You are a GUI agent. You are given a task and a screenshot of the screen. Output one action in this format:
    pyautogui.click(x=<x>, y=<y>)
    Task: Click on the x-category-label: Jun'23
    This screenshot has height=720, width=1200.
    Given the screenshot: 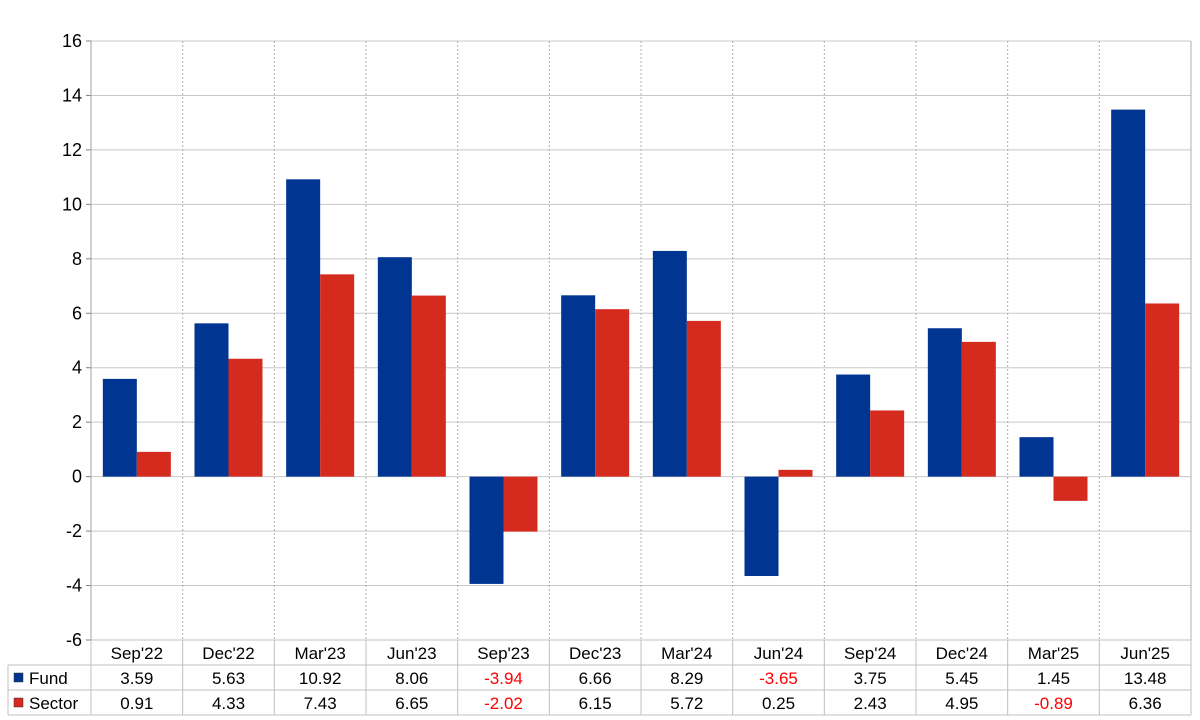 What is the action you would take?
    pyautogui.click(x=412, y=653)
    